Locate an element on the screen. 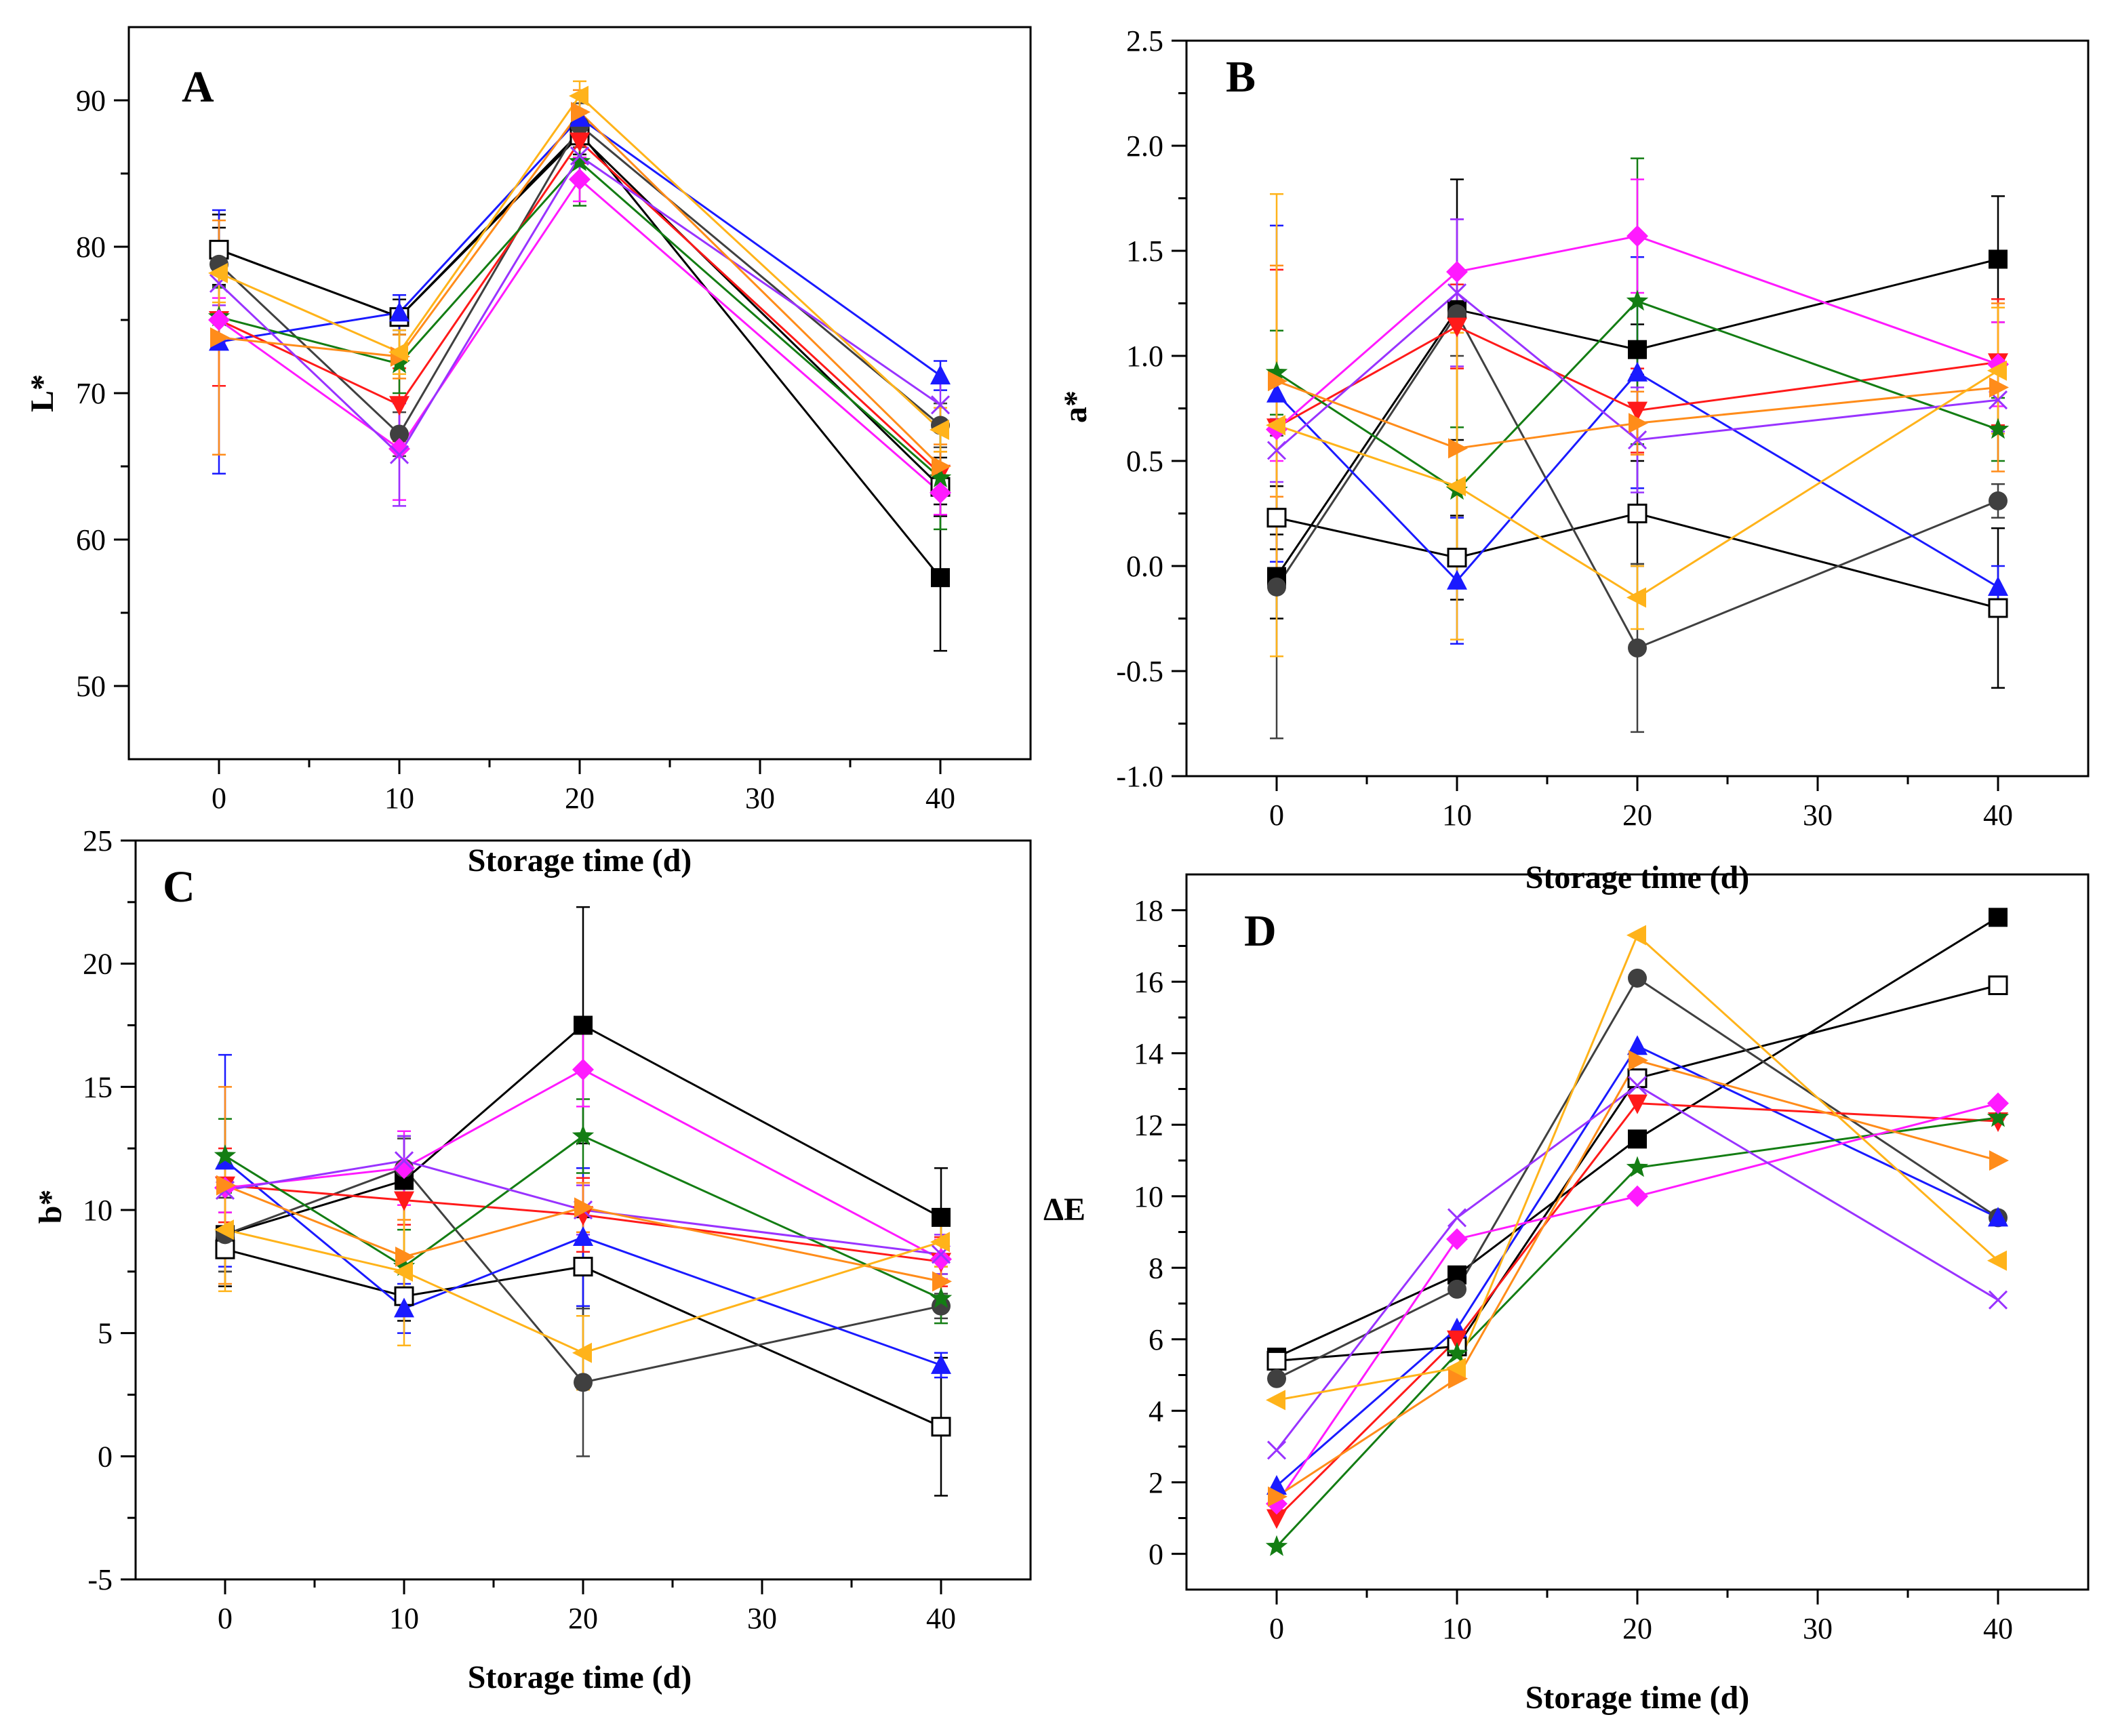  data-point-b-dark-circle is located at coordinates (1276, 587).